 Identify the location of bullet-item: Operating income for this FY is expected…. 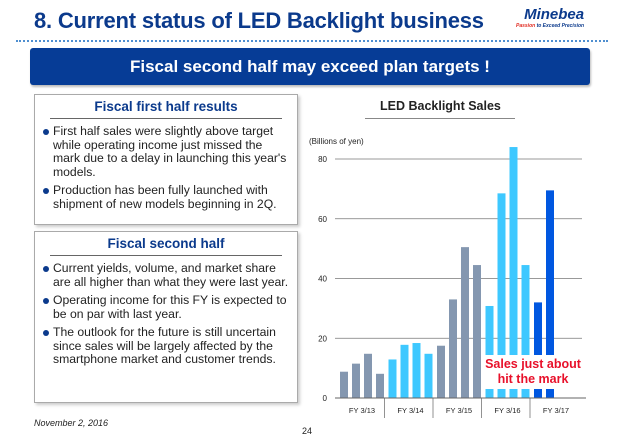
(166, 307).